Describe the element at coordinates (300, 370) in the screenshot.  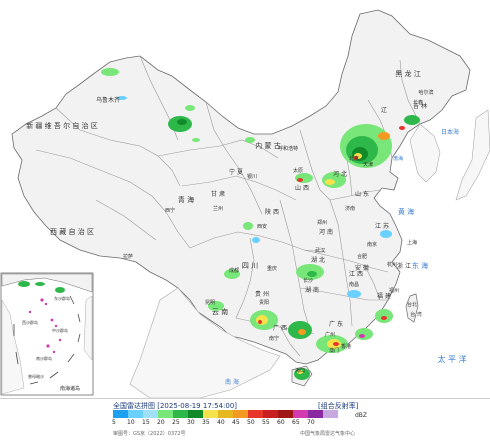
I see `region-label: 海口` at that location.